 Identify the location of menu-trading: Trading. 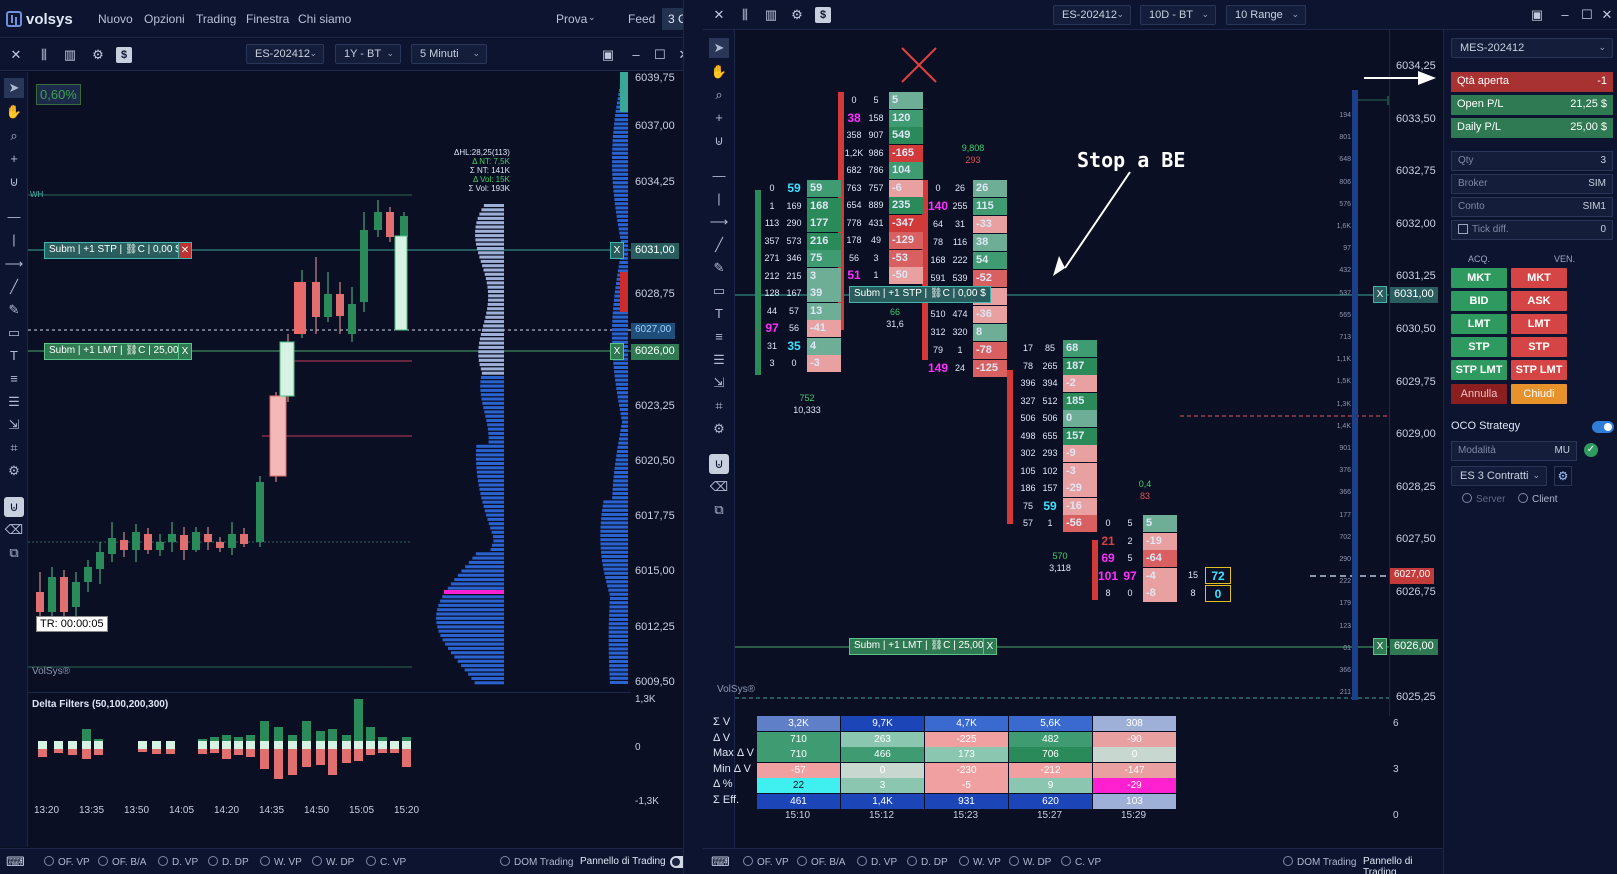
(216, 19).